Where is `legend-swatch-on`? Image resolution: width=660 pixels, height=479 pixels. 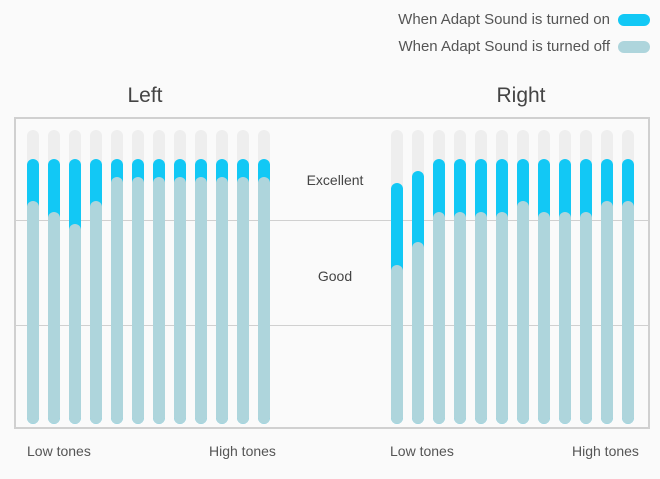 legend-swatch-on is located at coordinates (634, 19).